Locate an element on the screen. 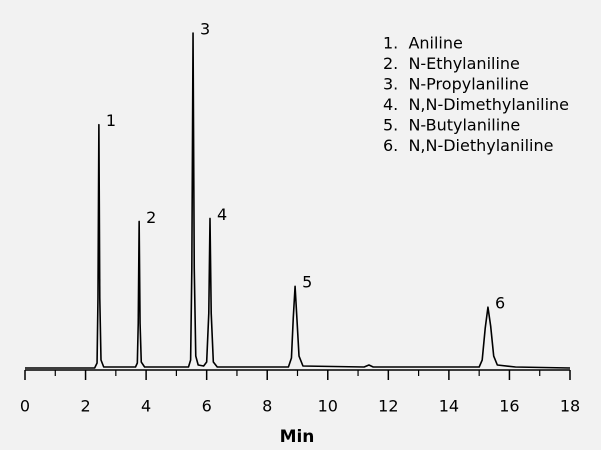  peak-label: 2 is located at coordinates (151, 217).